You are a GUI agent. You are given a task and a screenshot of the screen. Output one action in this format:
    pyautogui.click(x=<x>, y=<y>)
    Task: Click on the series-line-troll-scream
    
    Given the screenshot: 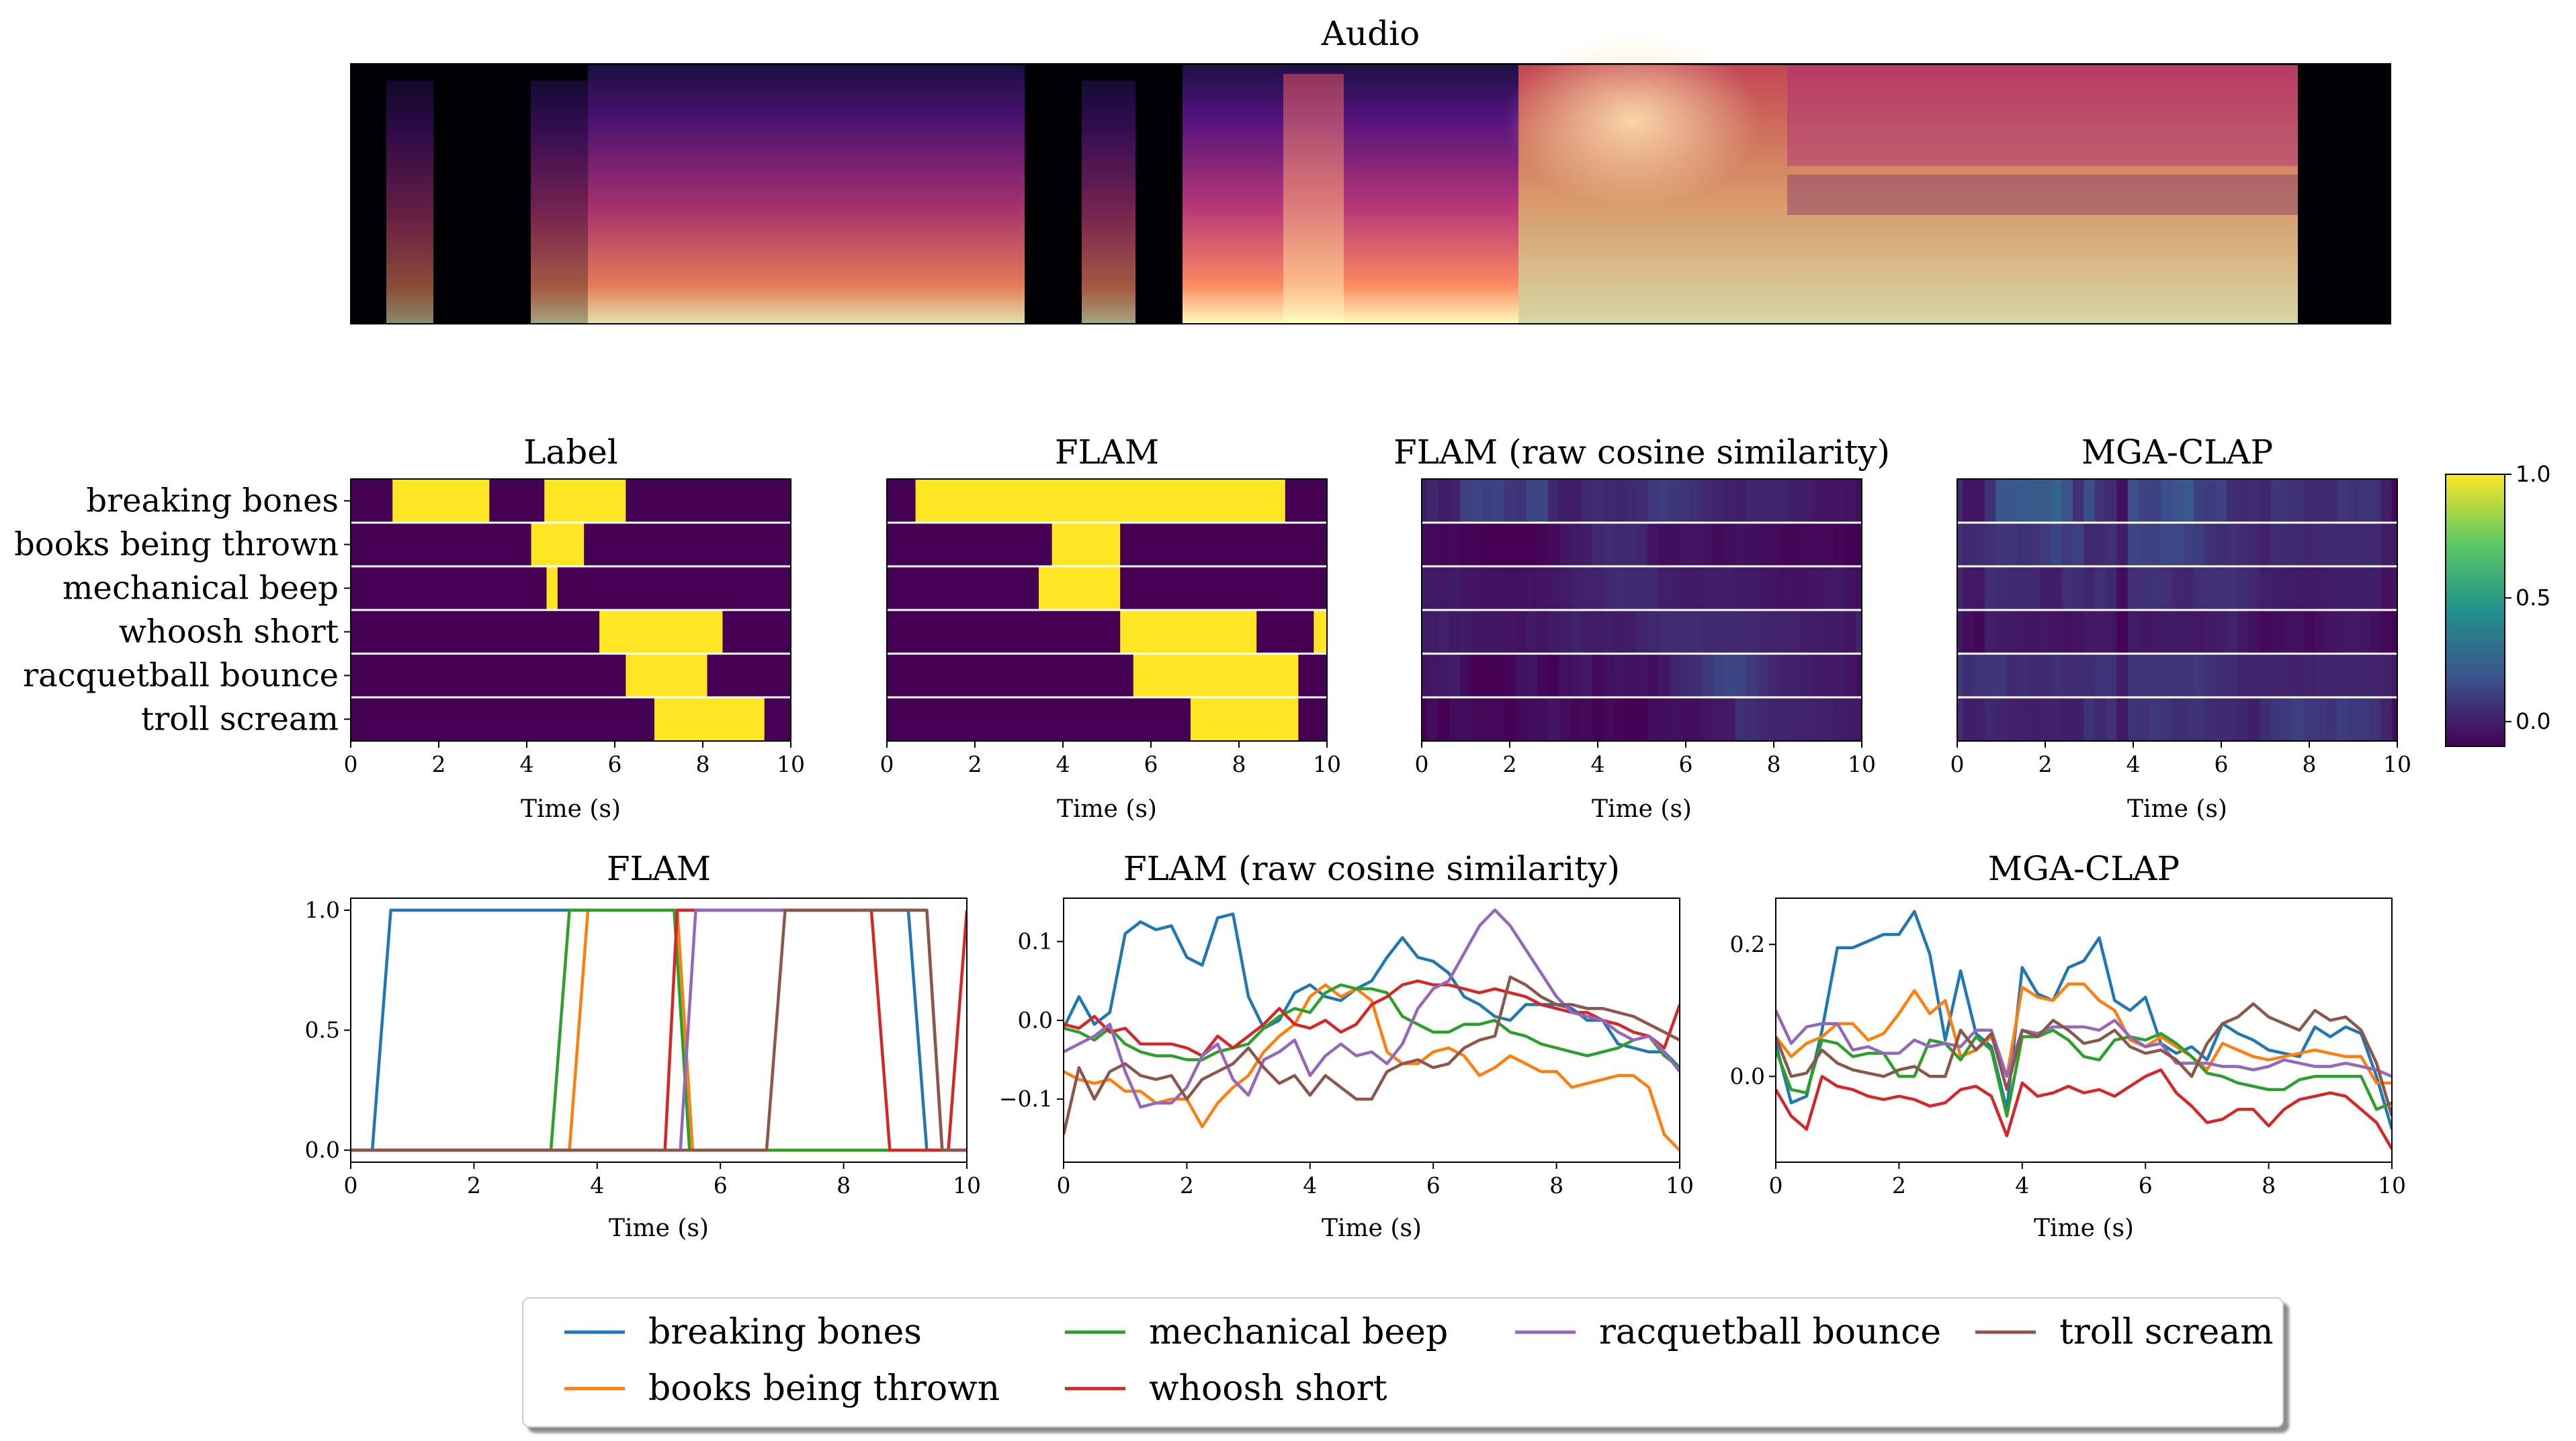 What is the action you would take?
    pyautogui.click(x=2084, y=1059)
    